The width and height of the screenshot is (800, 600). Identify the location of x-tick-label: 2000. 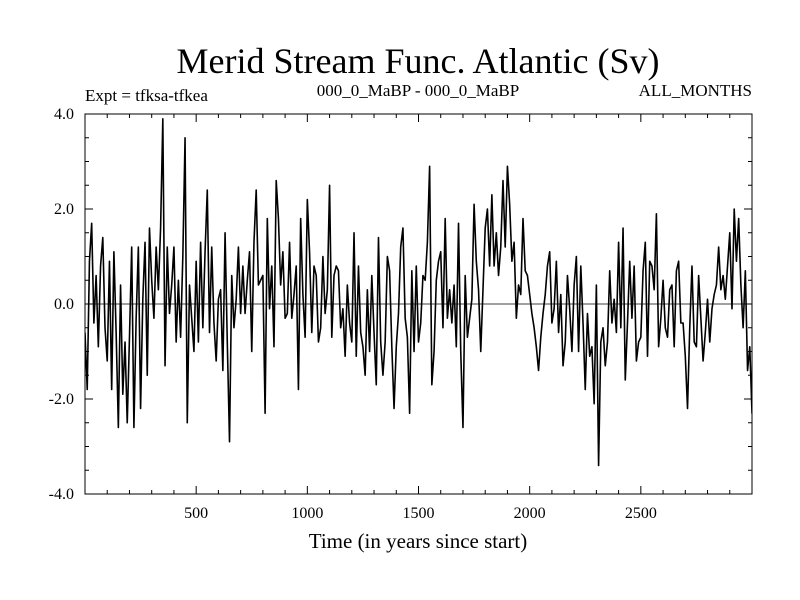
(530, 513).